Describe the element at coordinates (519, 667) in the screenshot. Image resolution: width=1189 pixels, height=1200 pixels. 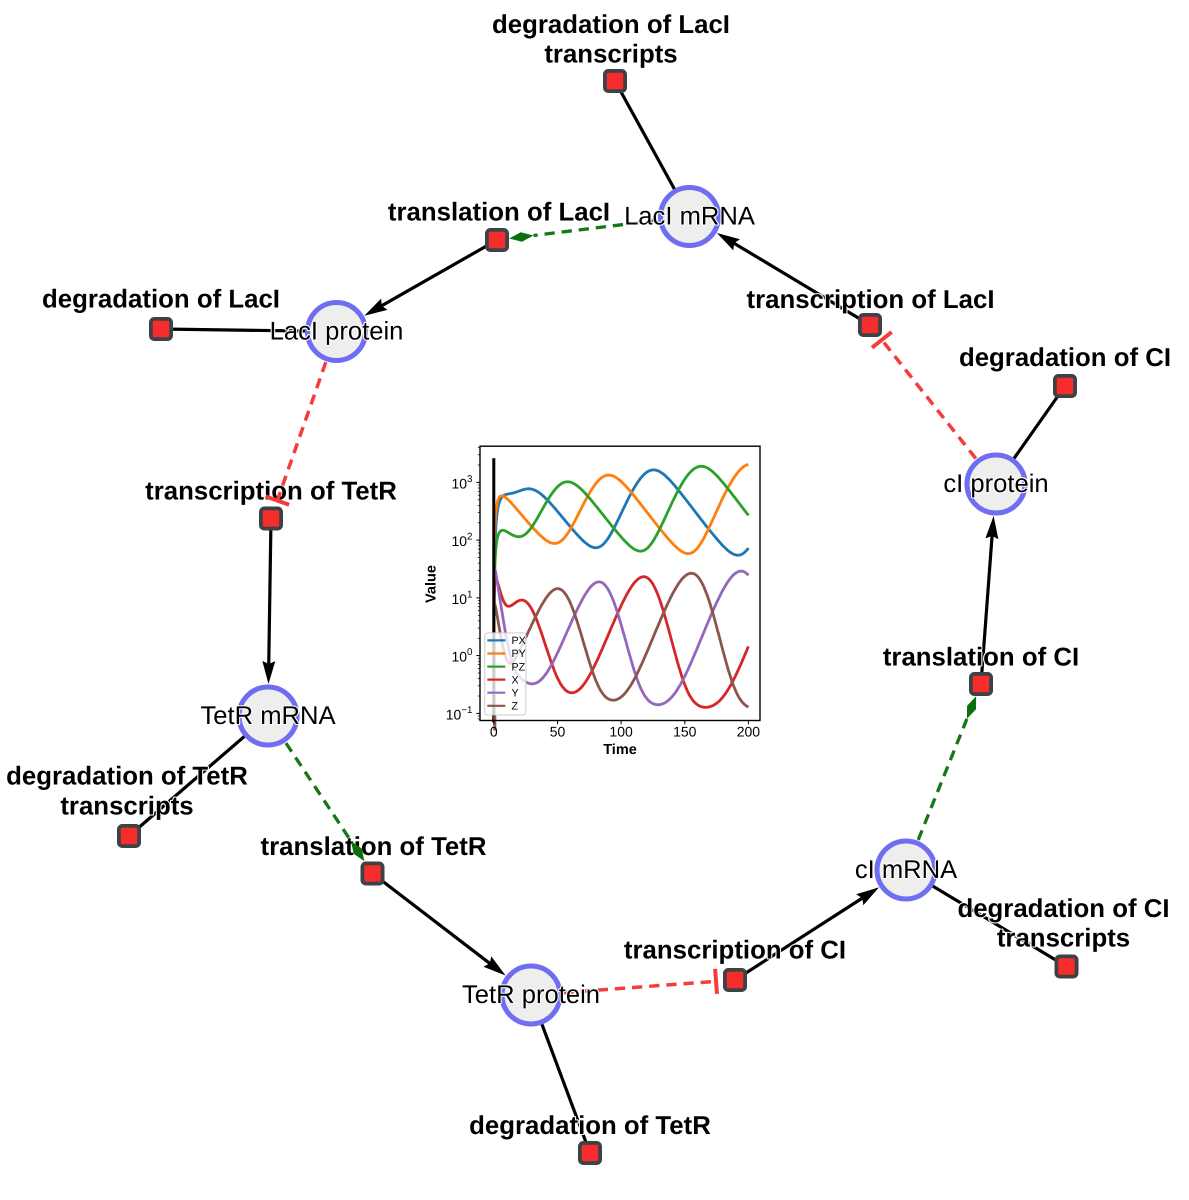
I see `svg-text: PZ` at that location.